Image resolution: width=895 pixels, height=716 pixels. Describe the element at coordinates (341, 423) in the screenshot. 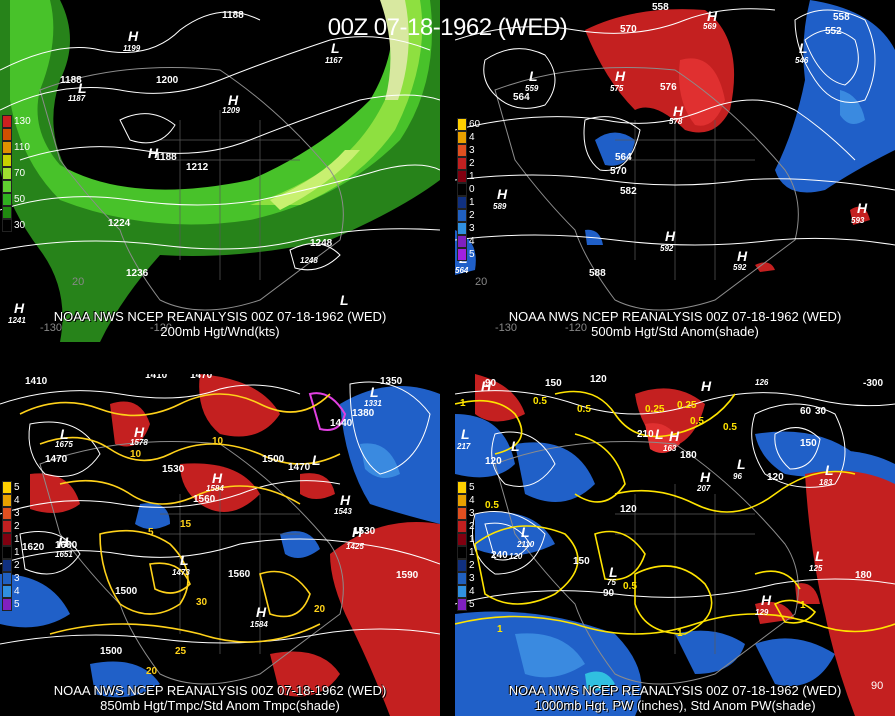

I see `contour-label: 1440` at that location.